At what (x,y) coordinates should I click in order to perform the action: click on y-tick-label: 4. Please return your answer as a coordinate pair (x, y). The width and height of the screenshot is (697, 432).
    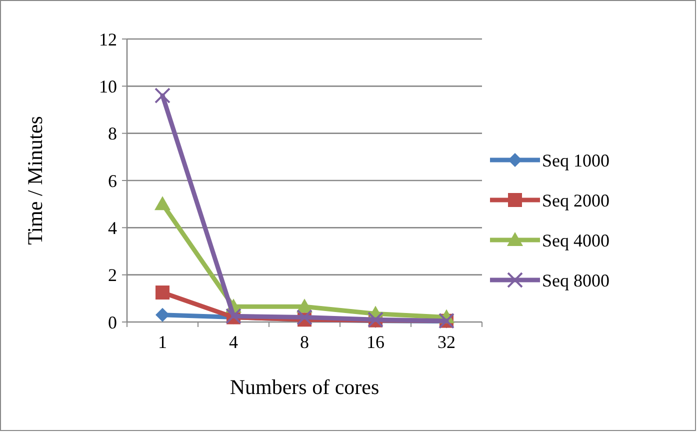
    Looking at the image, I should click on (112, 228).